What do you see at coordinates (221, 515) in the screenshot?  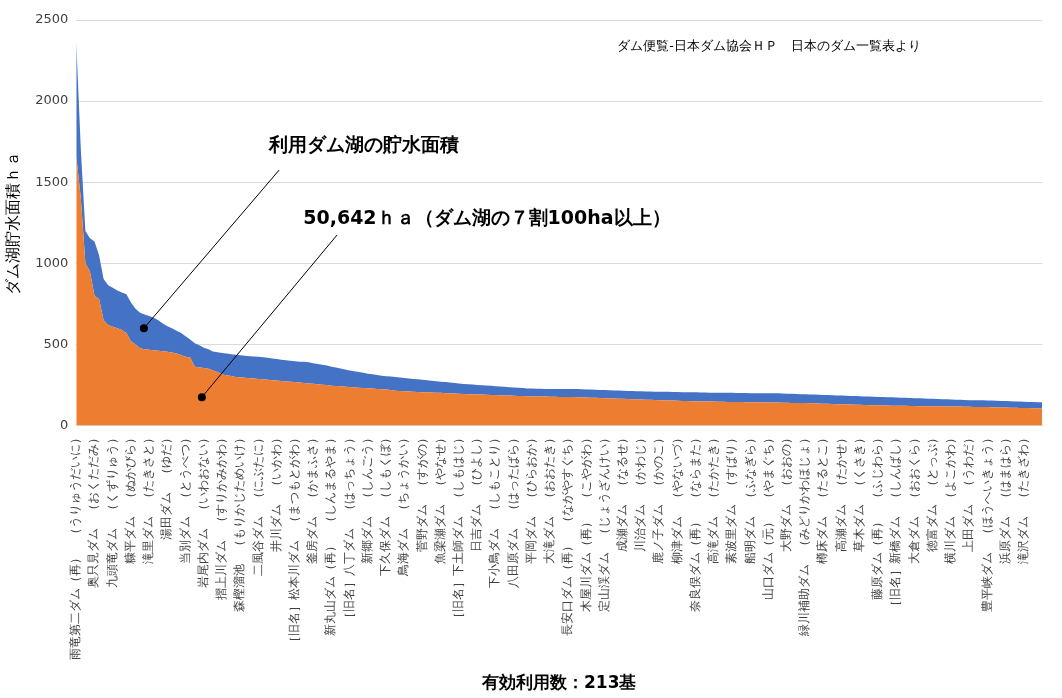 I see `x-tick-label: 摺上川ダム （すりかみかわ）` at bounding box center [221, 515].